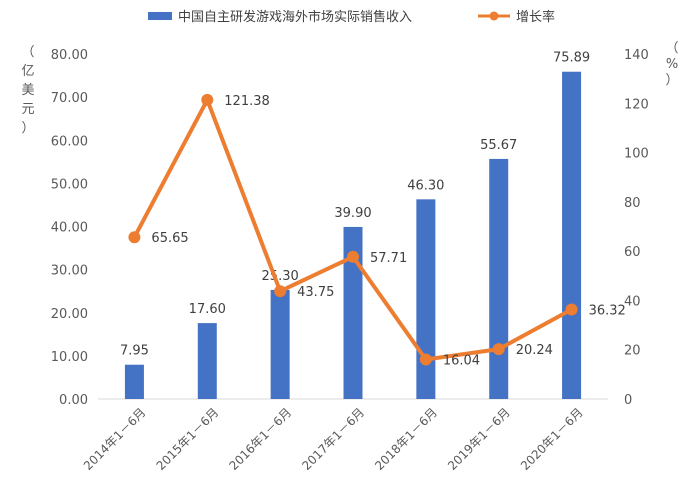 This screenshot has width=700, height=500. What do you see at coordinates (406, 439) in the screenshot?
I see `x-category-label: 2018年1－6月` at bounding box center [406, 439].